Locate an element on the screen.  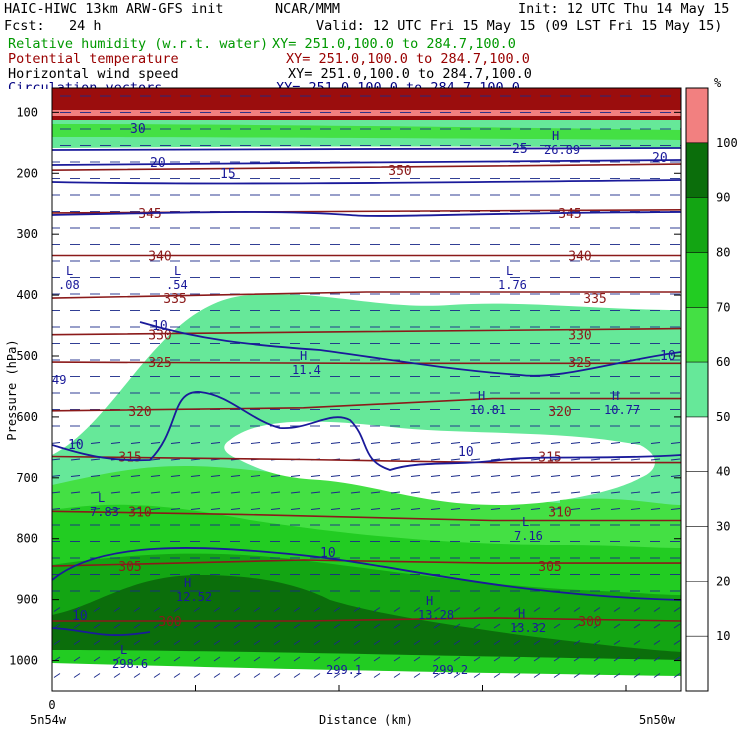
wind-contour-label: 25 is located at coordinates (520, 149).